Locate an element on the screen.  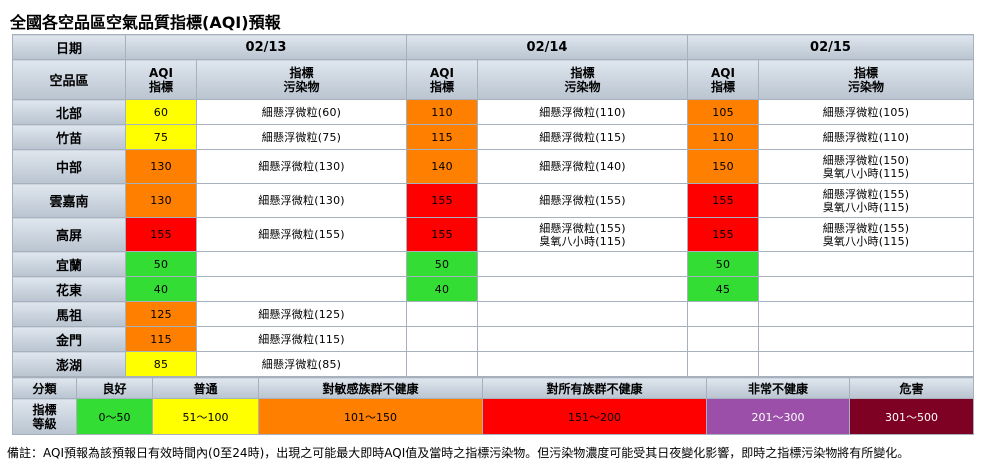
pollutant-cell: 細懸浮微粒(75) is located at coordinates (301, 137).